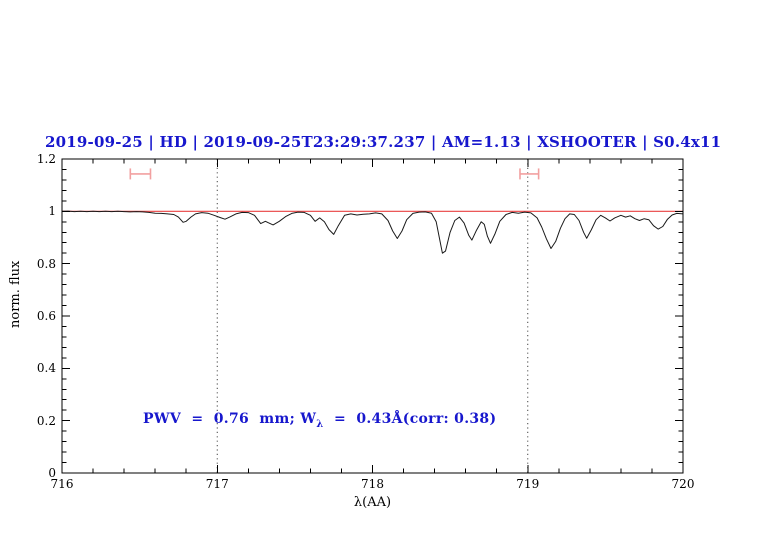  I want to click on x-axis-label: λ(AA), so click(372, 502).